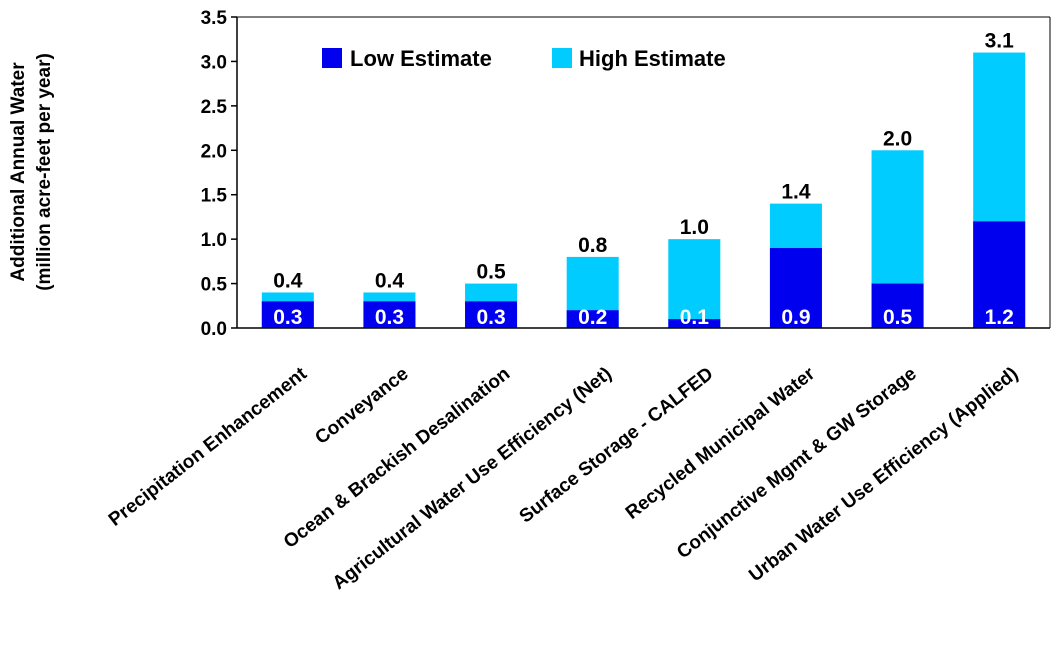 The width and height of the screenshot is (1056, 653). What do you see at coordinates (796, 192) in the screenshot?
I see `data-label-high: 1.4` at bounding box center [796, 192].